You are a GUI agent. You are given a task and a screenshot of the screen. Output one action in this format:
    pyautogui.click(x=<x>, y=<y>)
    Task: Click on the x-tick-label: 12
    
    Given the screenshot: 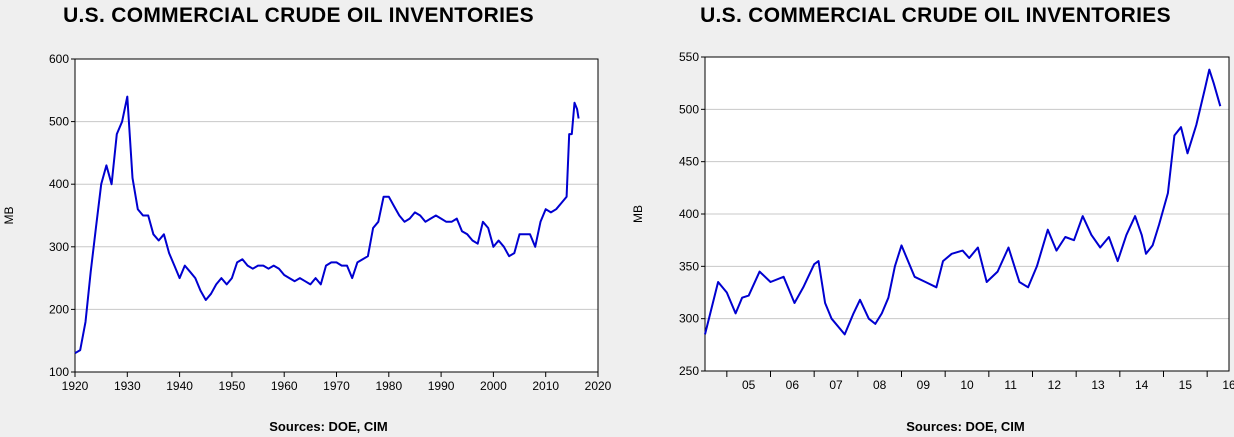 What is the action you would take?
    pyautogui.click(x=1055, y=385)
    